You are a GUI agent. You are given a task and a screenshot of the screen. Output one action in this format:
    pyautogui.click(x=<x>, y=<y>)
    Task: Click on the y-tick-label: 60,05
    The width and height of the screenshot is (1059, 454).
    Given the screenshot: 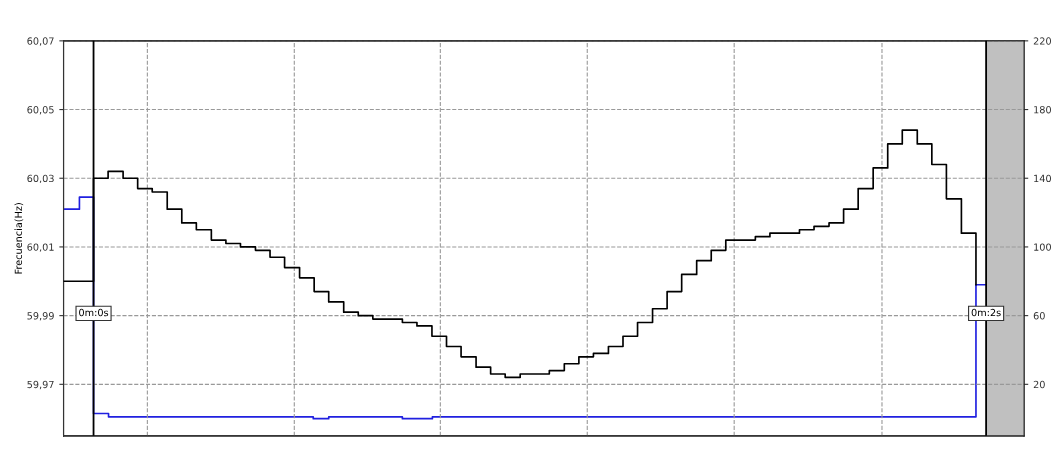 What is the action you would take?
    pyautogui.click(x=40, y=110)
    